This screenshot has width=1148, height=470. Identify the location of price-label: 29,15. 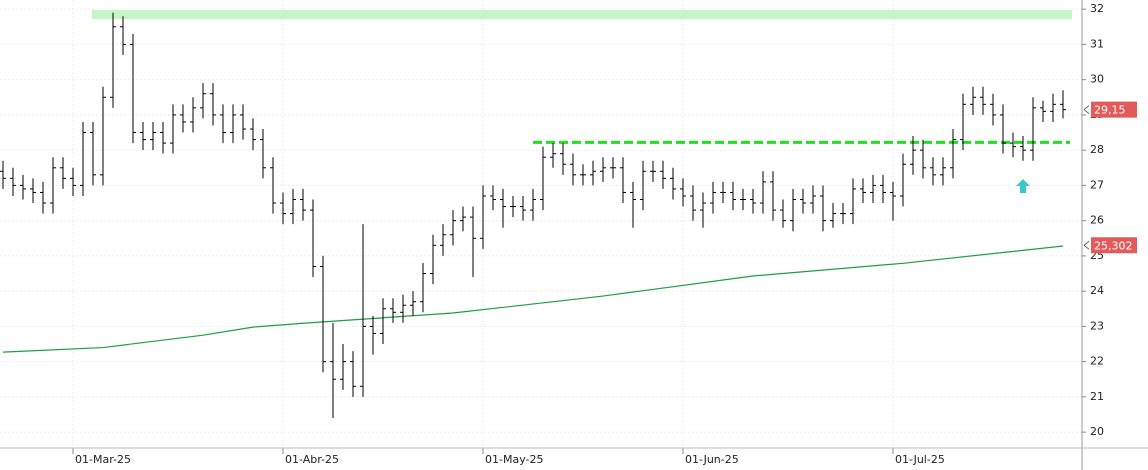
(1110, 110).